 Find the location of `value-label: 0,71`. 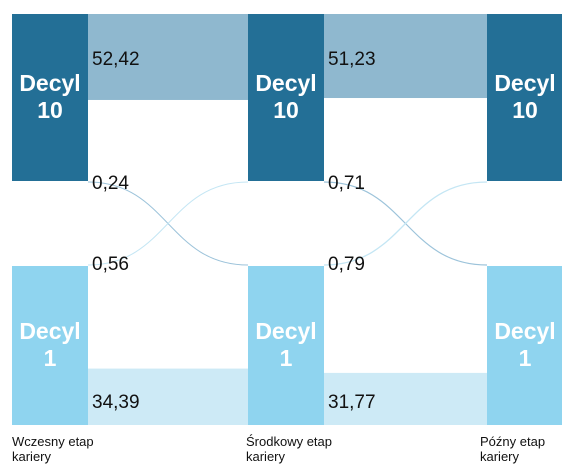

value-label: 0,71 is located at coordinates (346, 183).